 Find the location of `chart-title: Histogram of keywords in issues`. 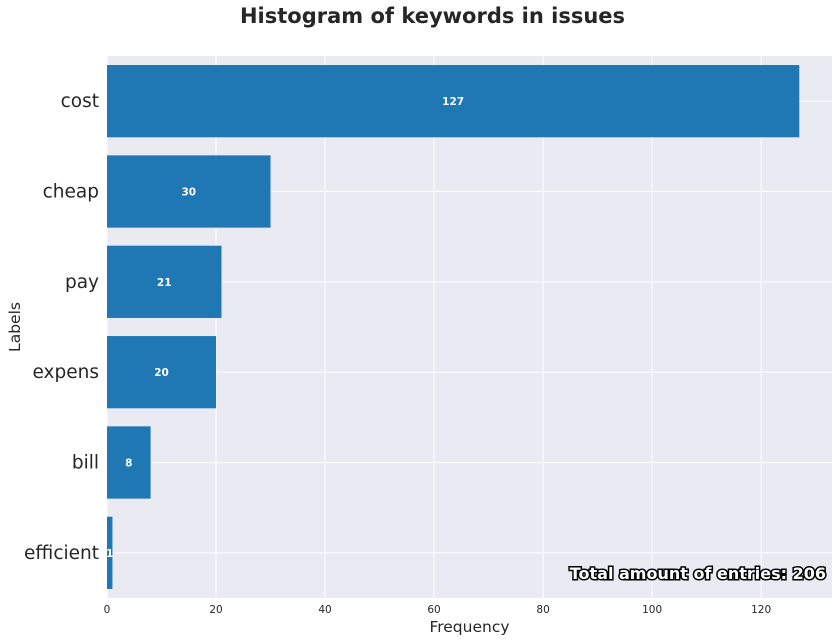

chart-title: Histogram of keywords in issues is located at coordinates (432, 16).